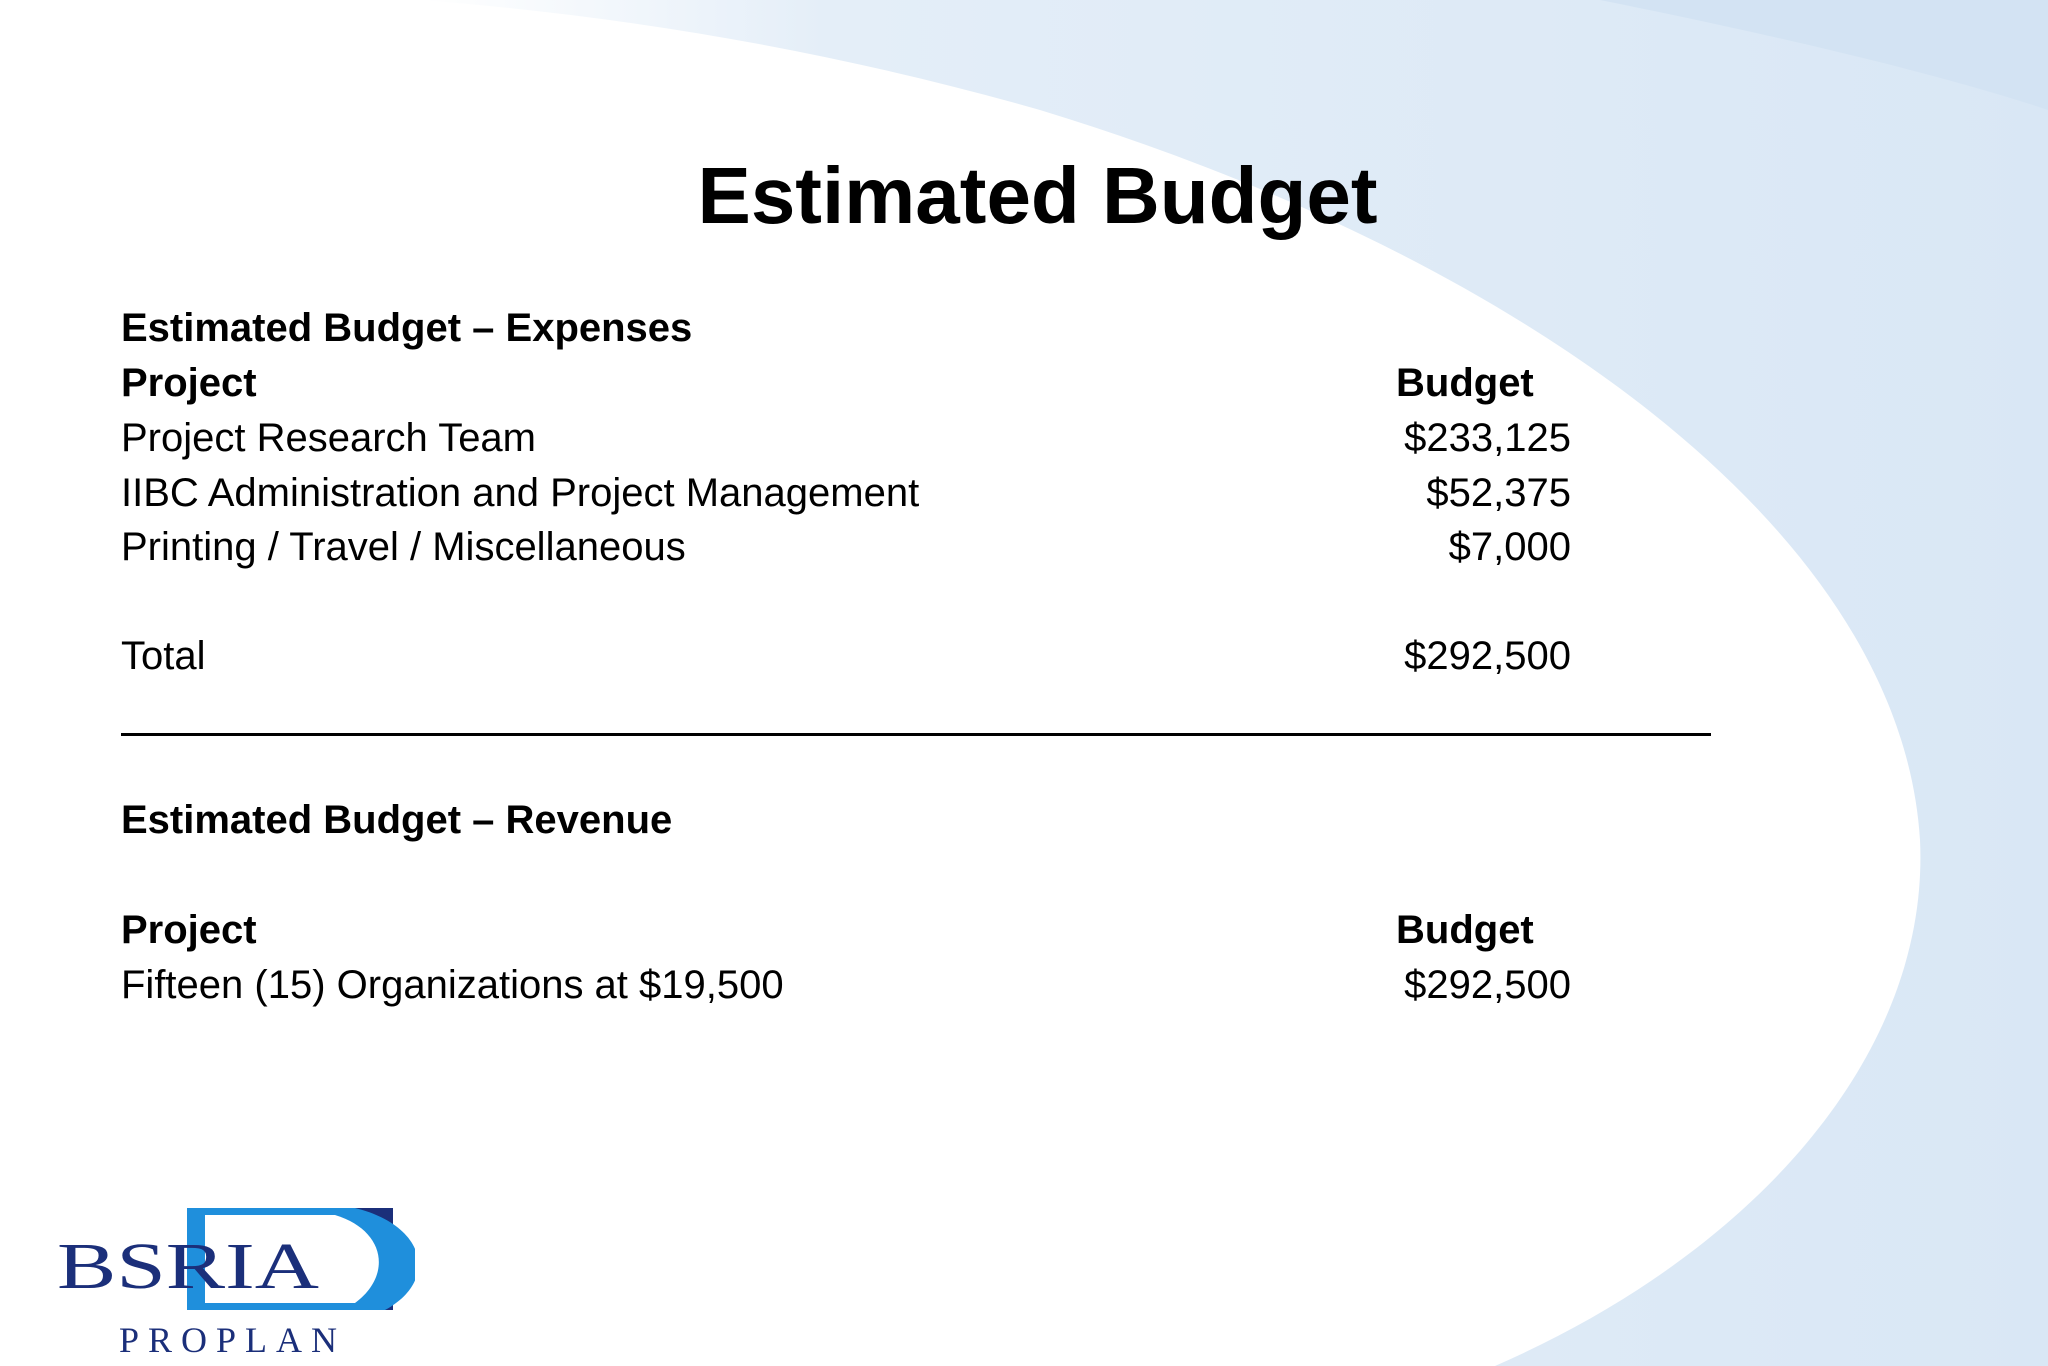  What do you see at coordinates (1487, 656) in the screenshot?
I see `total-amount: $292,500` at bounding box center [1487, 656].